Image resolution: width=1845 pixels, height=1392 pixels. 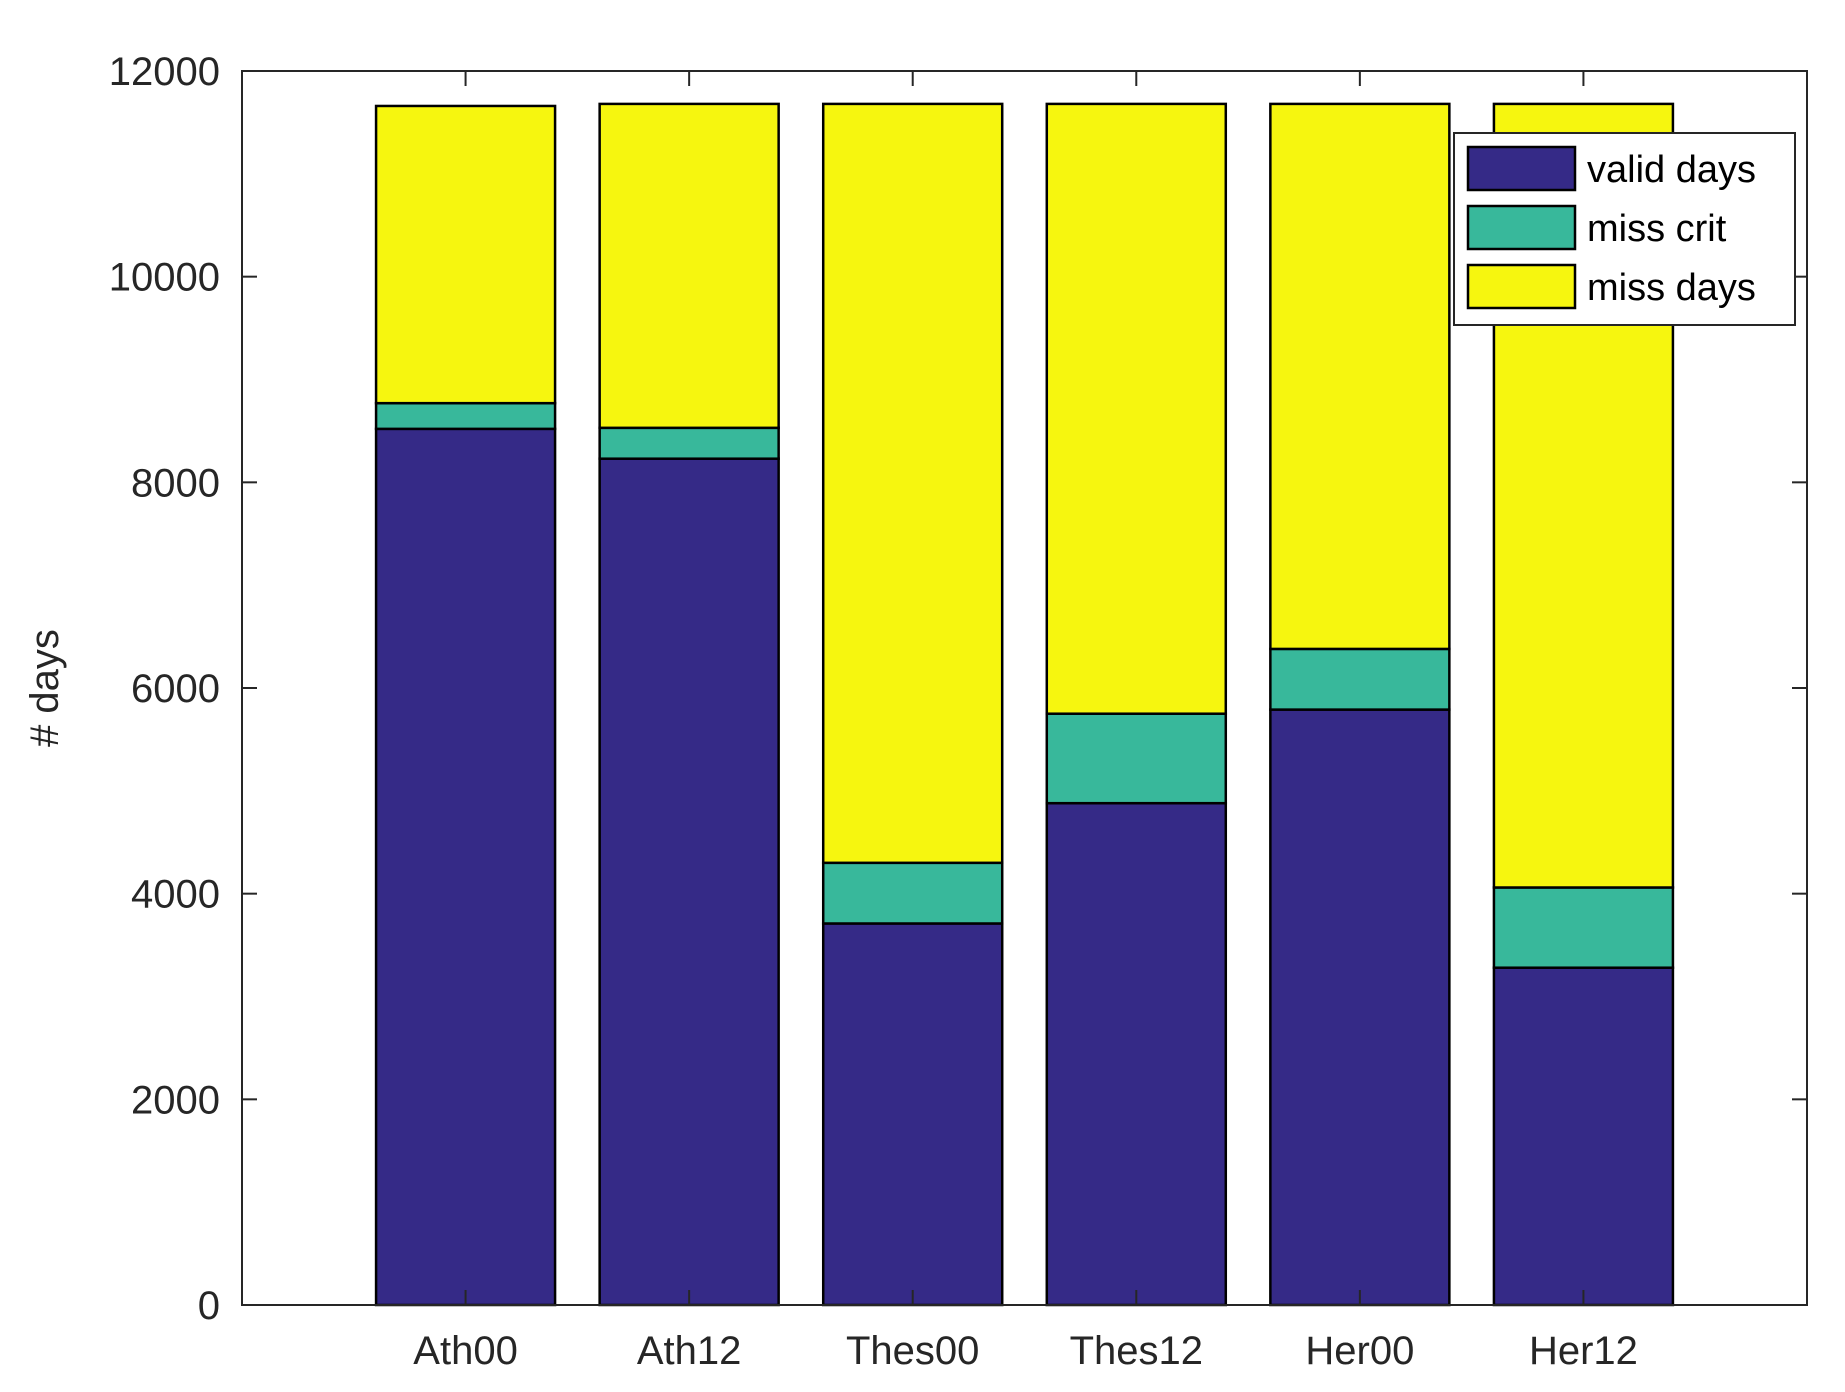 I want to click on bar-Ath12-valid-days, so click(x=689, y=882).